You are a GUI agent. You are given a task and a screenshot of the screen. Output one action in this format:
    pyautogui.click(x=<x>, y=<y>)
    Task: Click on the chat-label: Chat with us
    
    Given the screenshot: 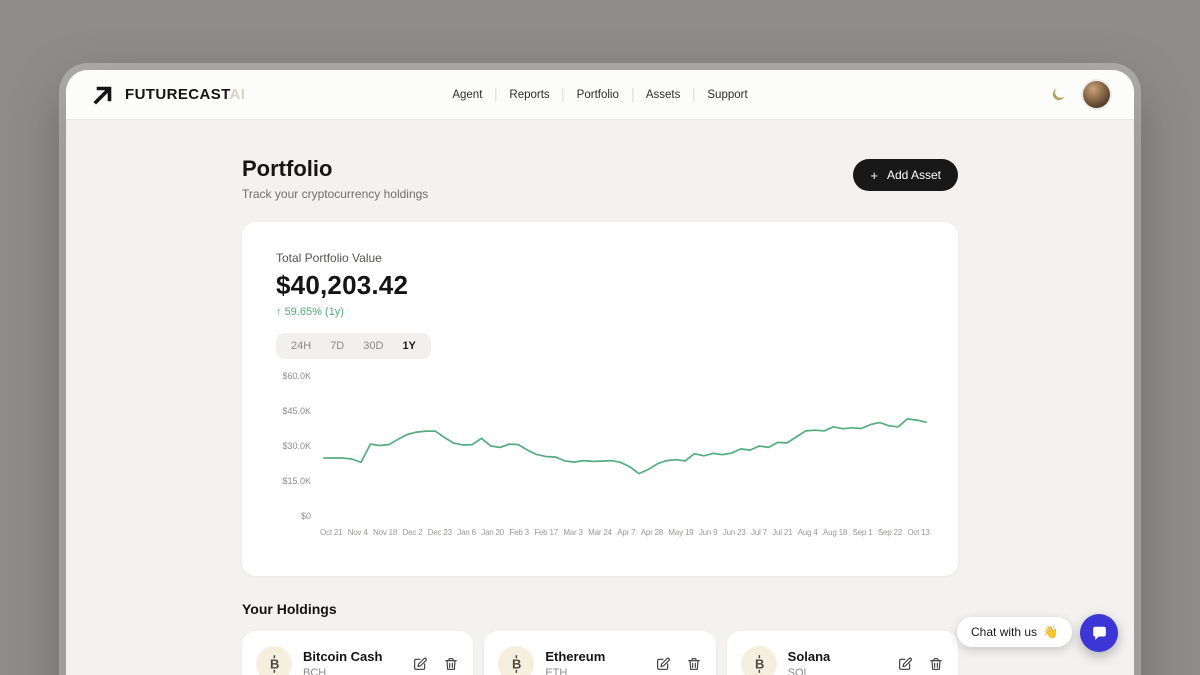 What is the action you would take?
    pyautogui.click(x=1004, y=632)
    